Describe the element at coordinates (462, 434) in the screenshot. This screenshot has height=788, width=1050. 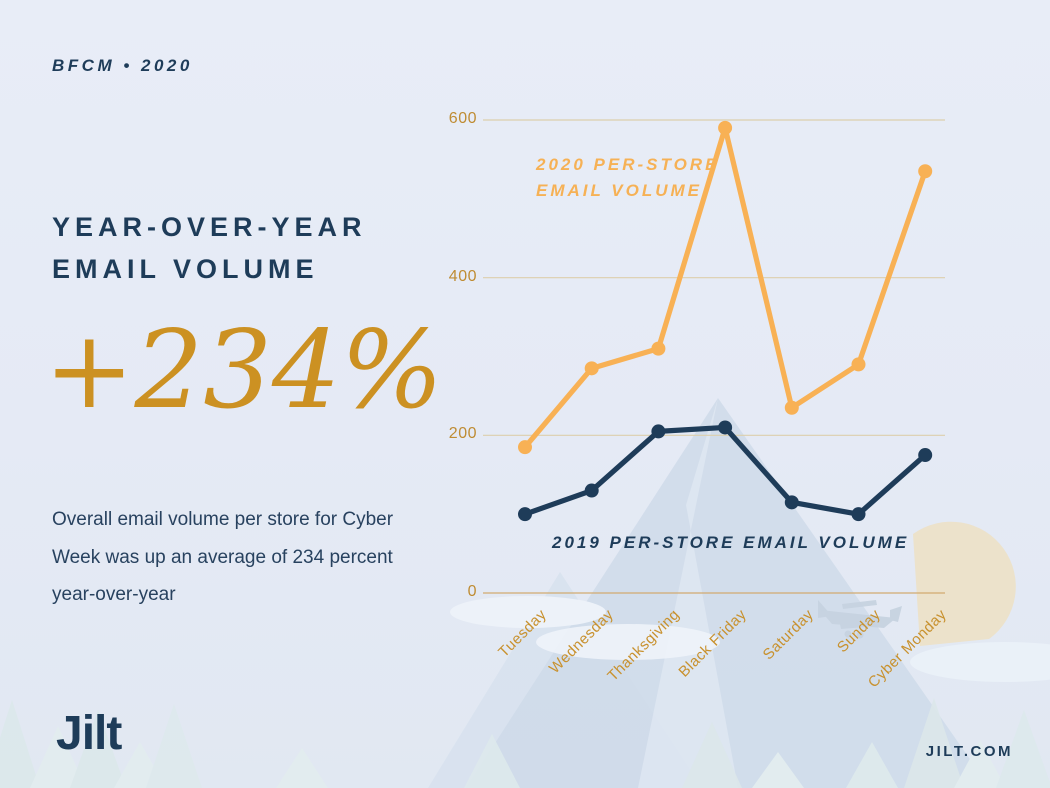
I see `y-tick-label: 200` at that location.